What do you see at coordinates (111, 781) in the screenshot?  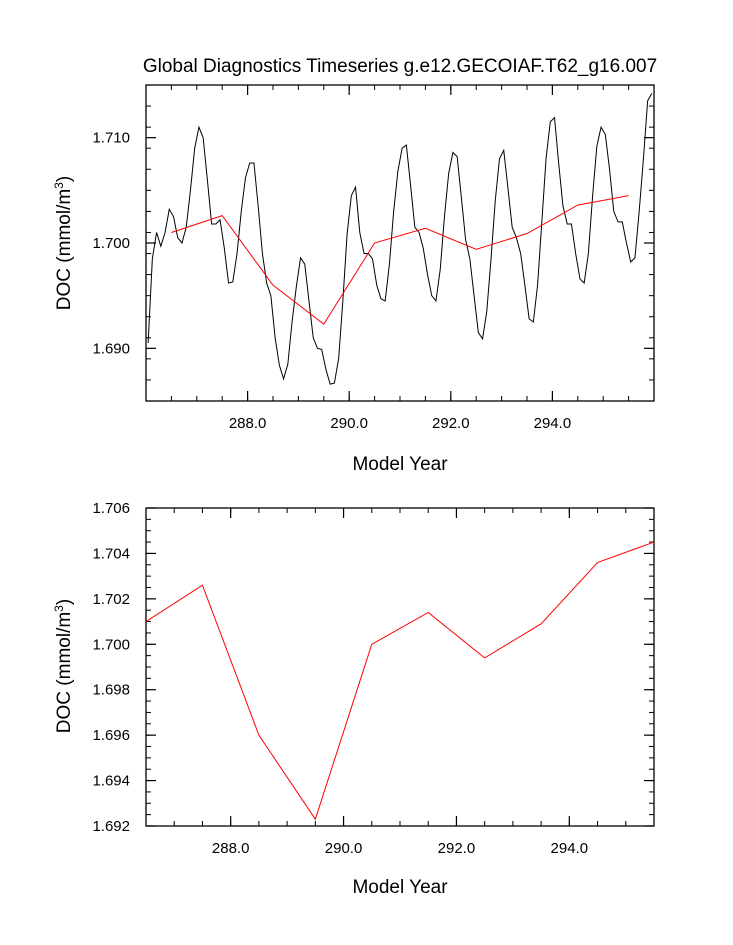 I see `y-tick-label: 1.694` at bounding box center [111, 781].